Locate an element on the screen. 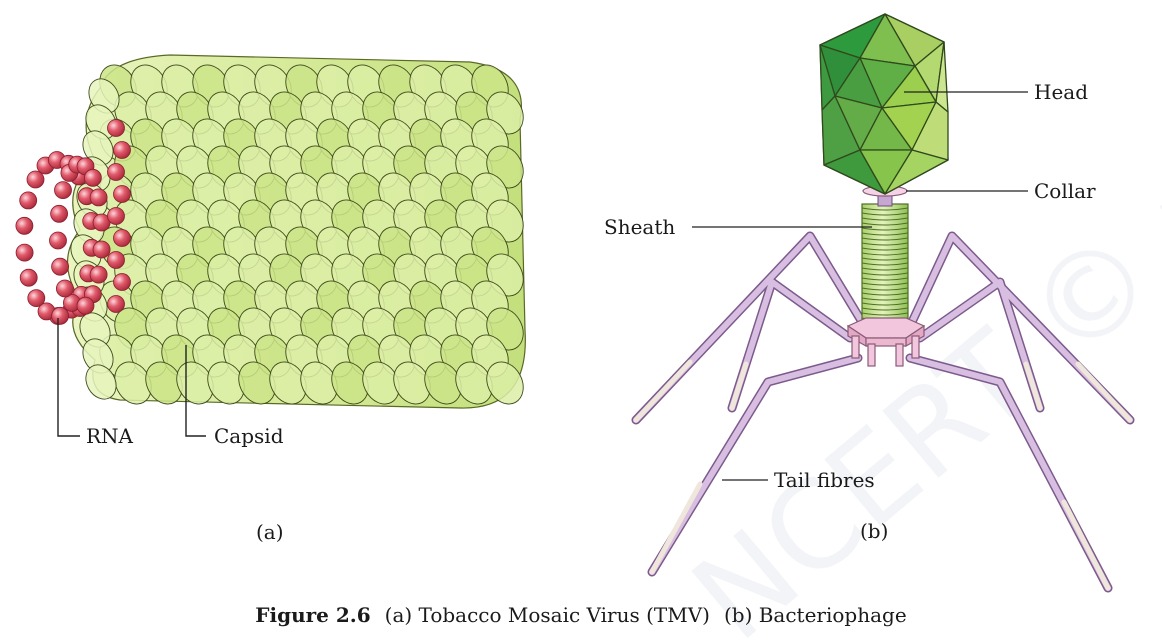 This screenshot has width=1162, height=640. capsid-label: Capsid is located at coordinates (249, 436).